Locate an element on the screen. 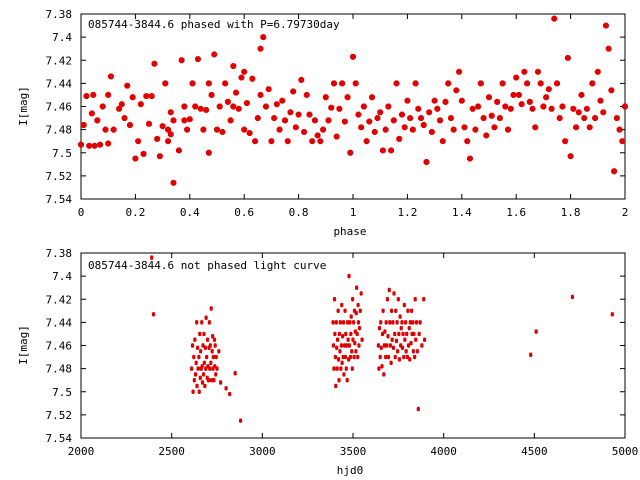  unphased-y-tick-label: 7.38 is located at coordinates (59, 253).